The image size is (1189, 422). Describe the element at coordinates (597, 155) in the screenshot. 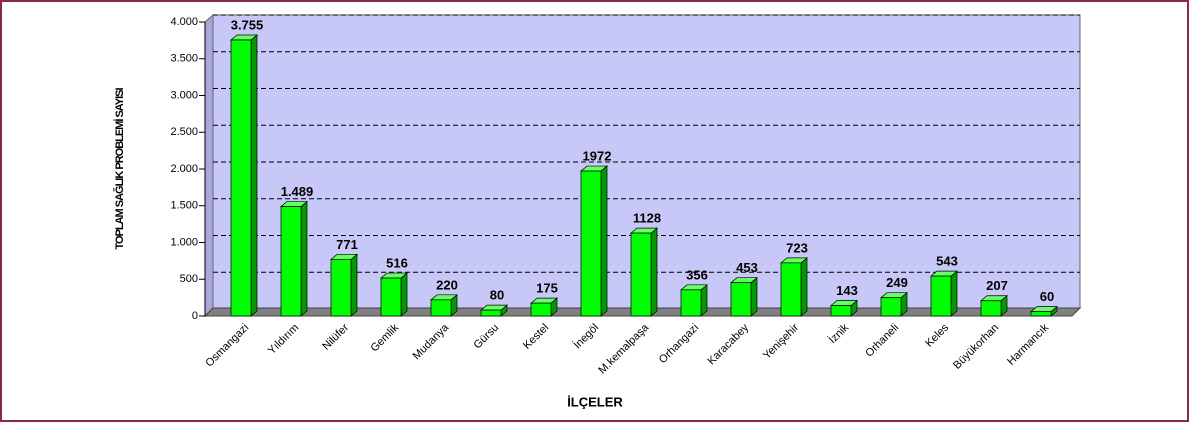

I see `value-label: 1972` at that location.